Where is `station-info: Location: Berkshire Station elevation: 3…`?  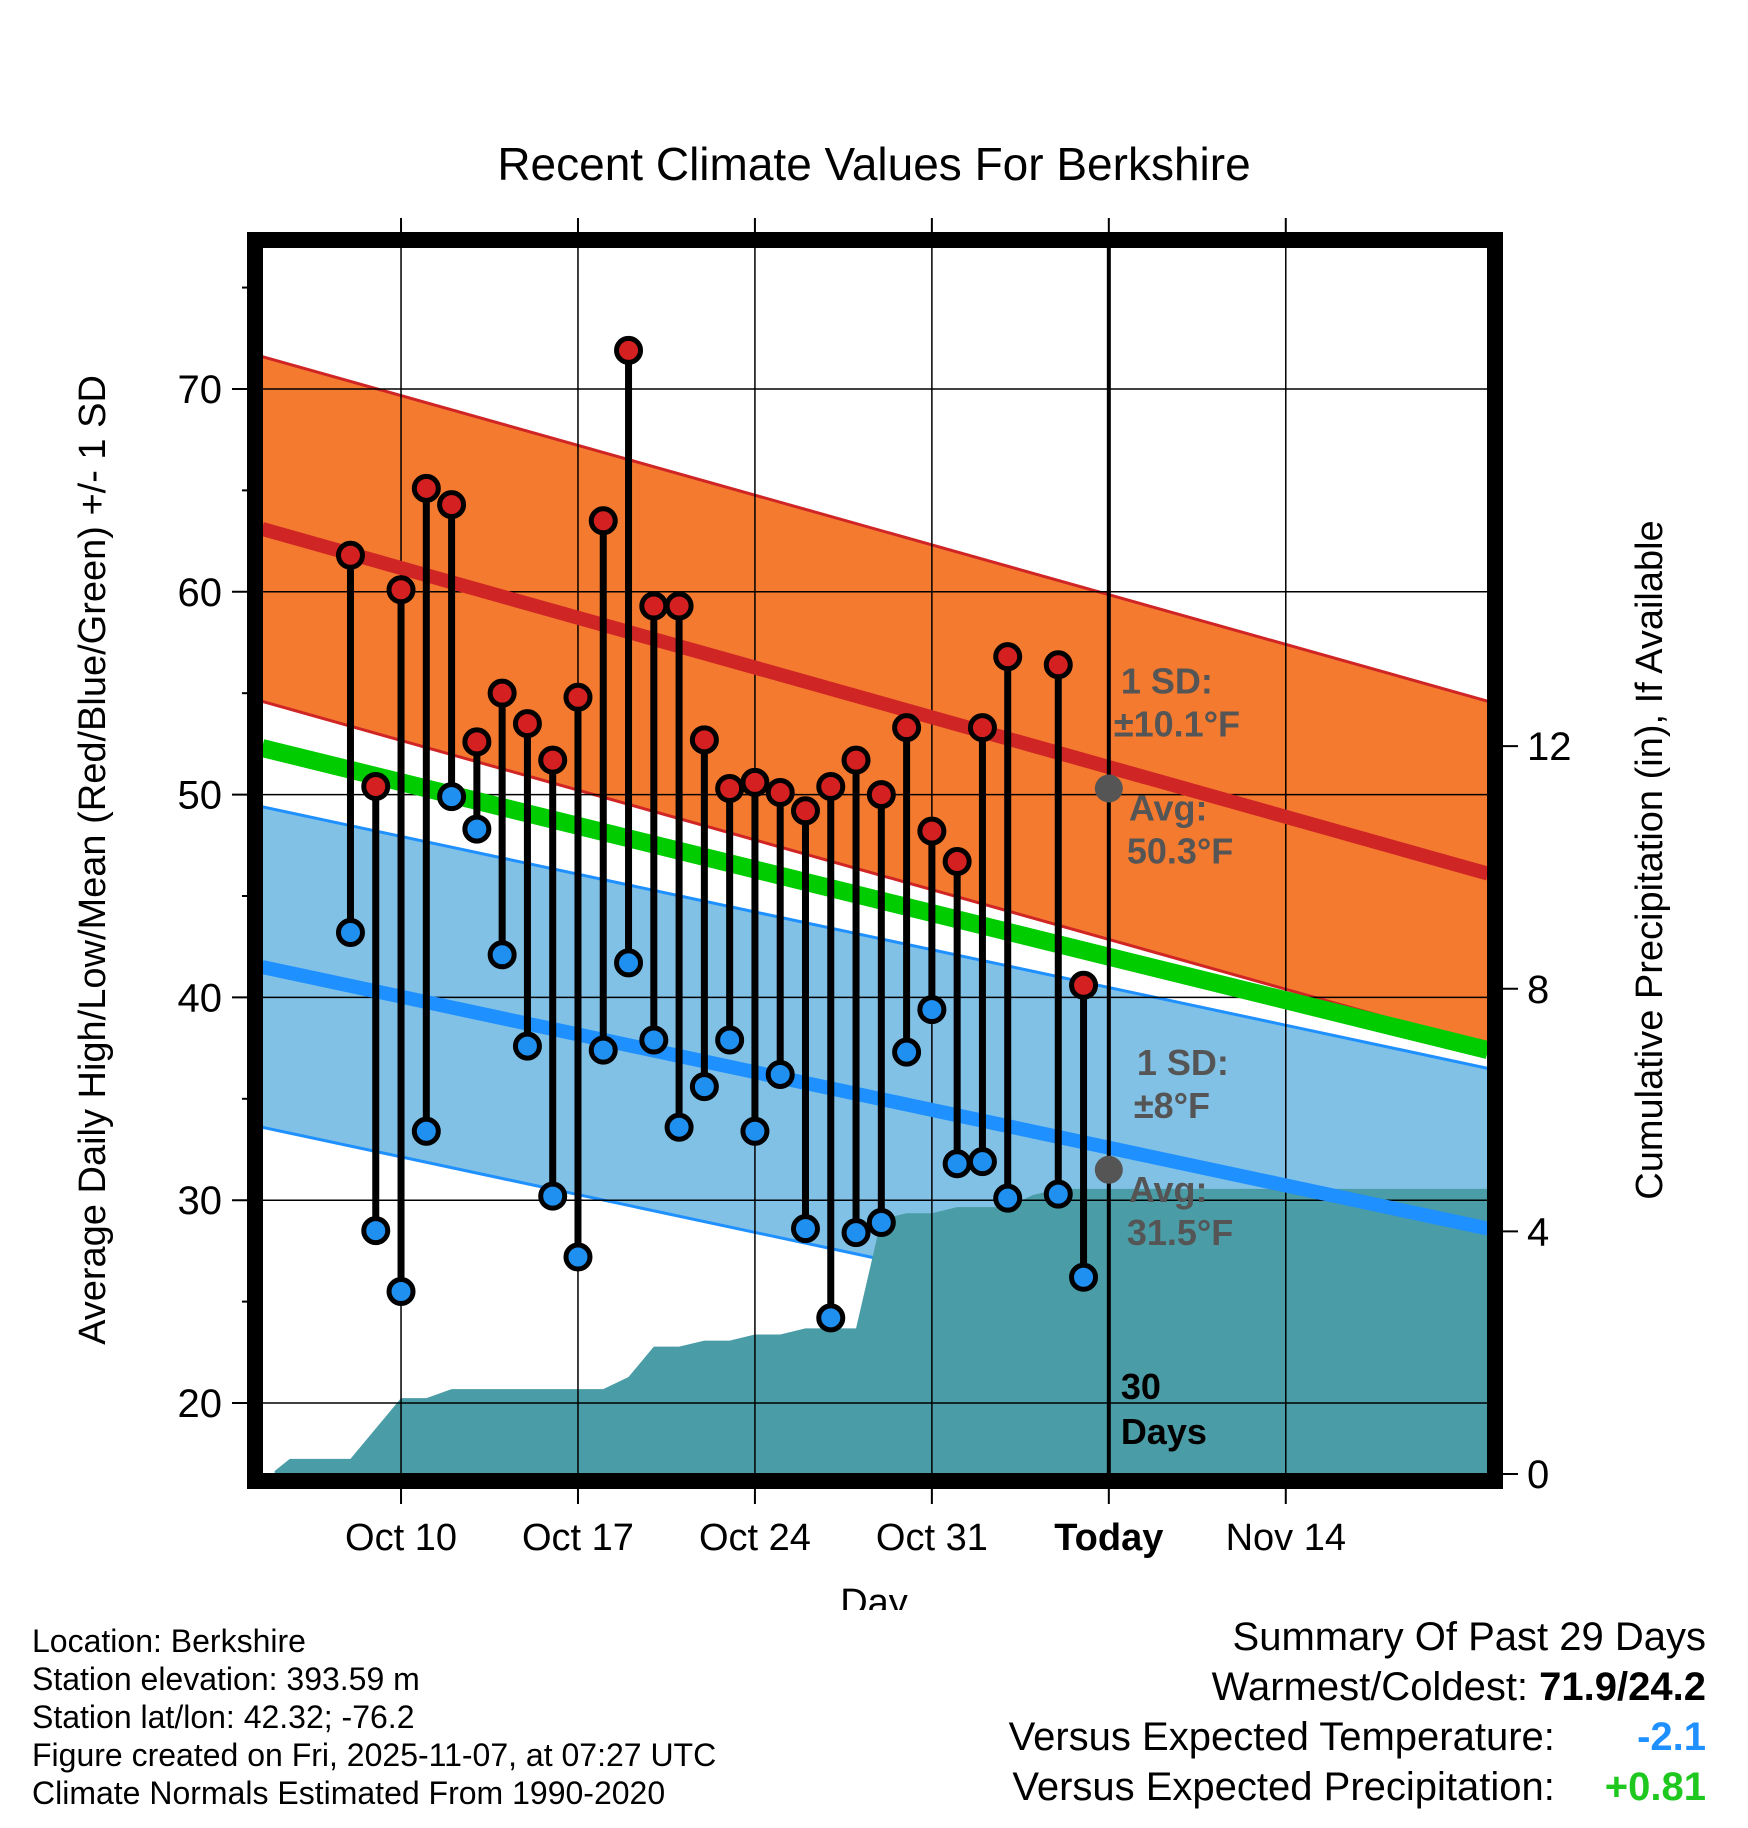
station-info: Location: Berkshire Station elevation: 3… is located at coordinates (374, 1717).